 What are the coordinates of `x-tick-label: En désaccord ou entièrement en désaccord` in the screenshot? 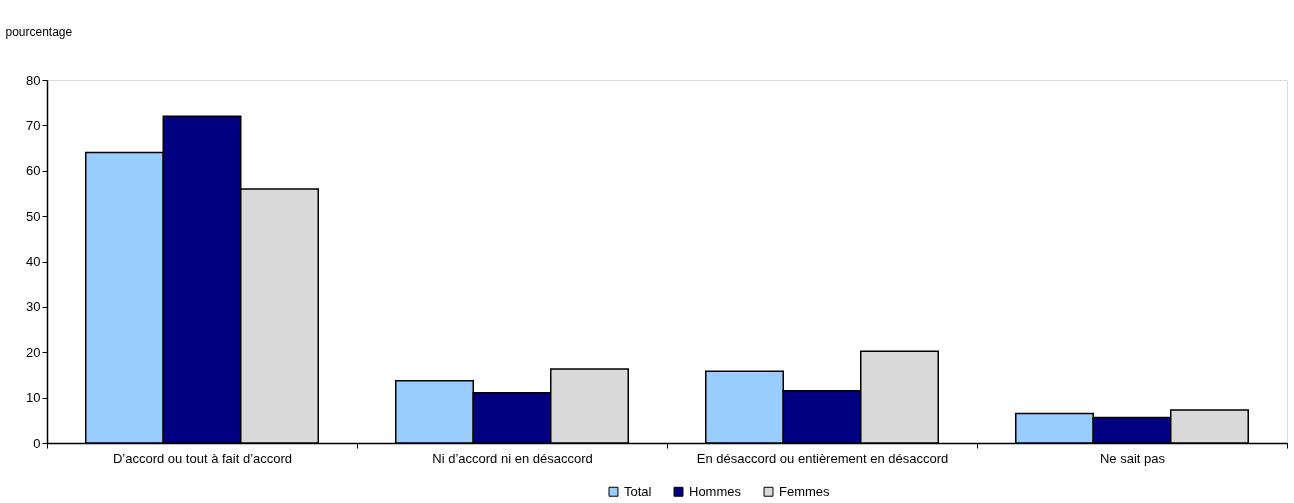 It's located at (822, 458).